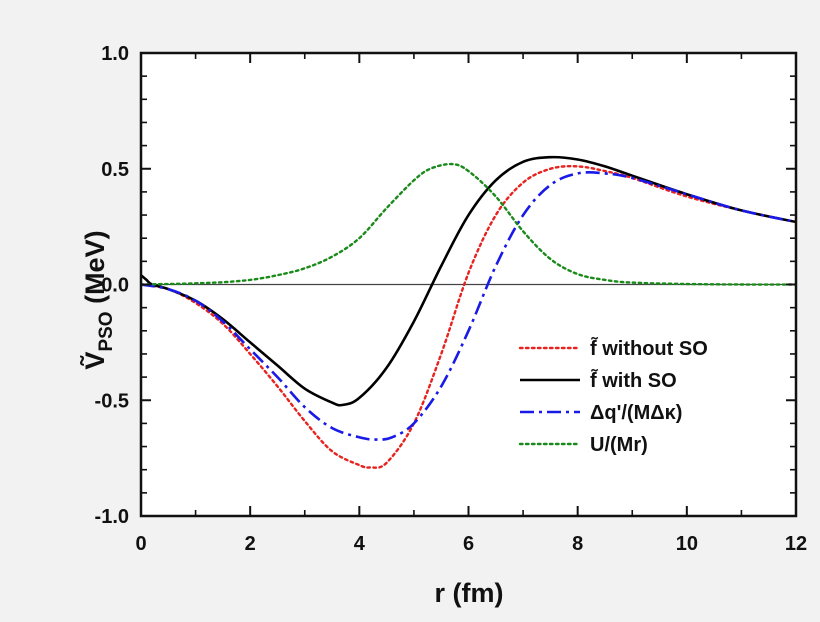 The height and width of the screenshot is (622, 820). Describe the element at coordinates (106, 331) in the screenshot. I see `y-axis-title-sub: PSO` at that location.